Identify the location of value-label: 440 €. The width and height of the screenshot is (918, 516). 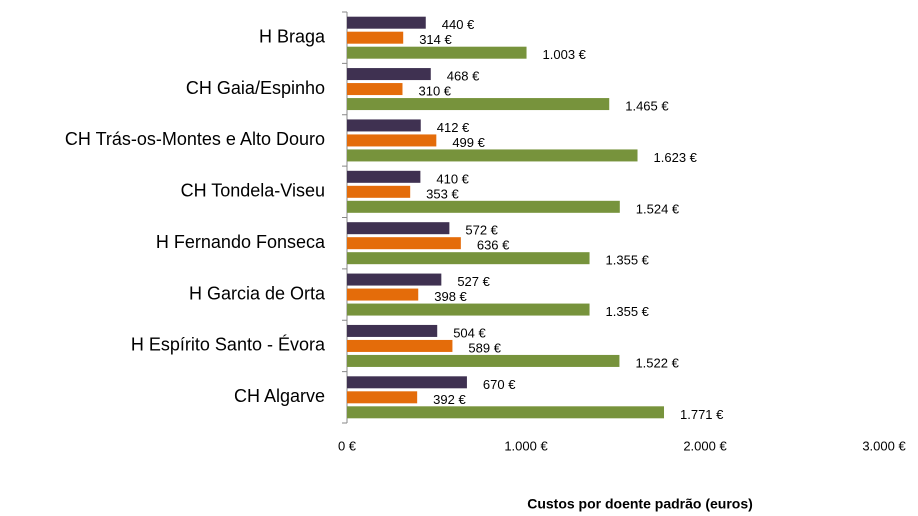
(458, 24).